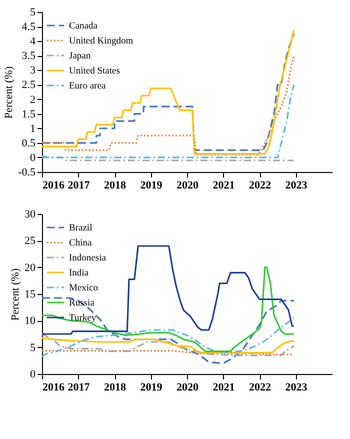 Image resolution: width=350 pixels, height=439 pixels. I want to click on legend-label: United Kingdom, so click(101, 41).